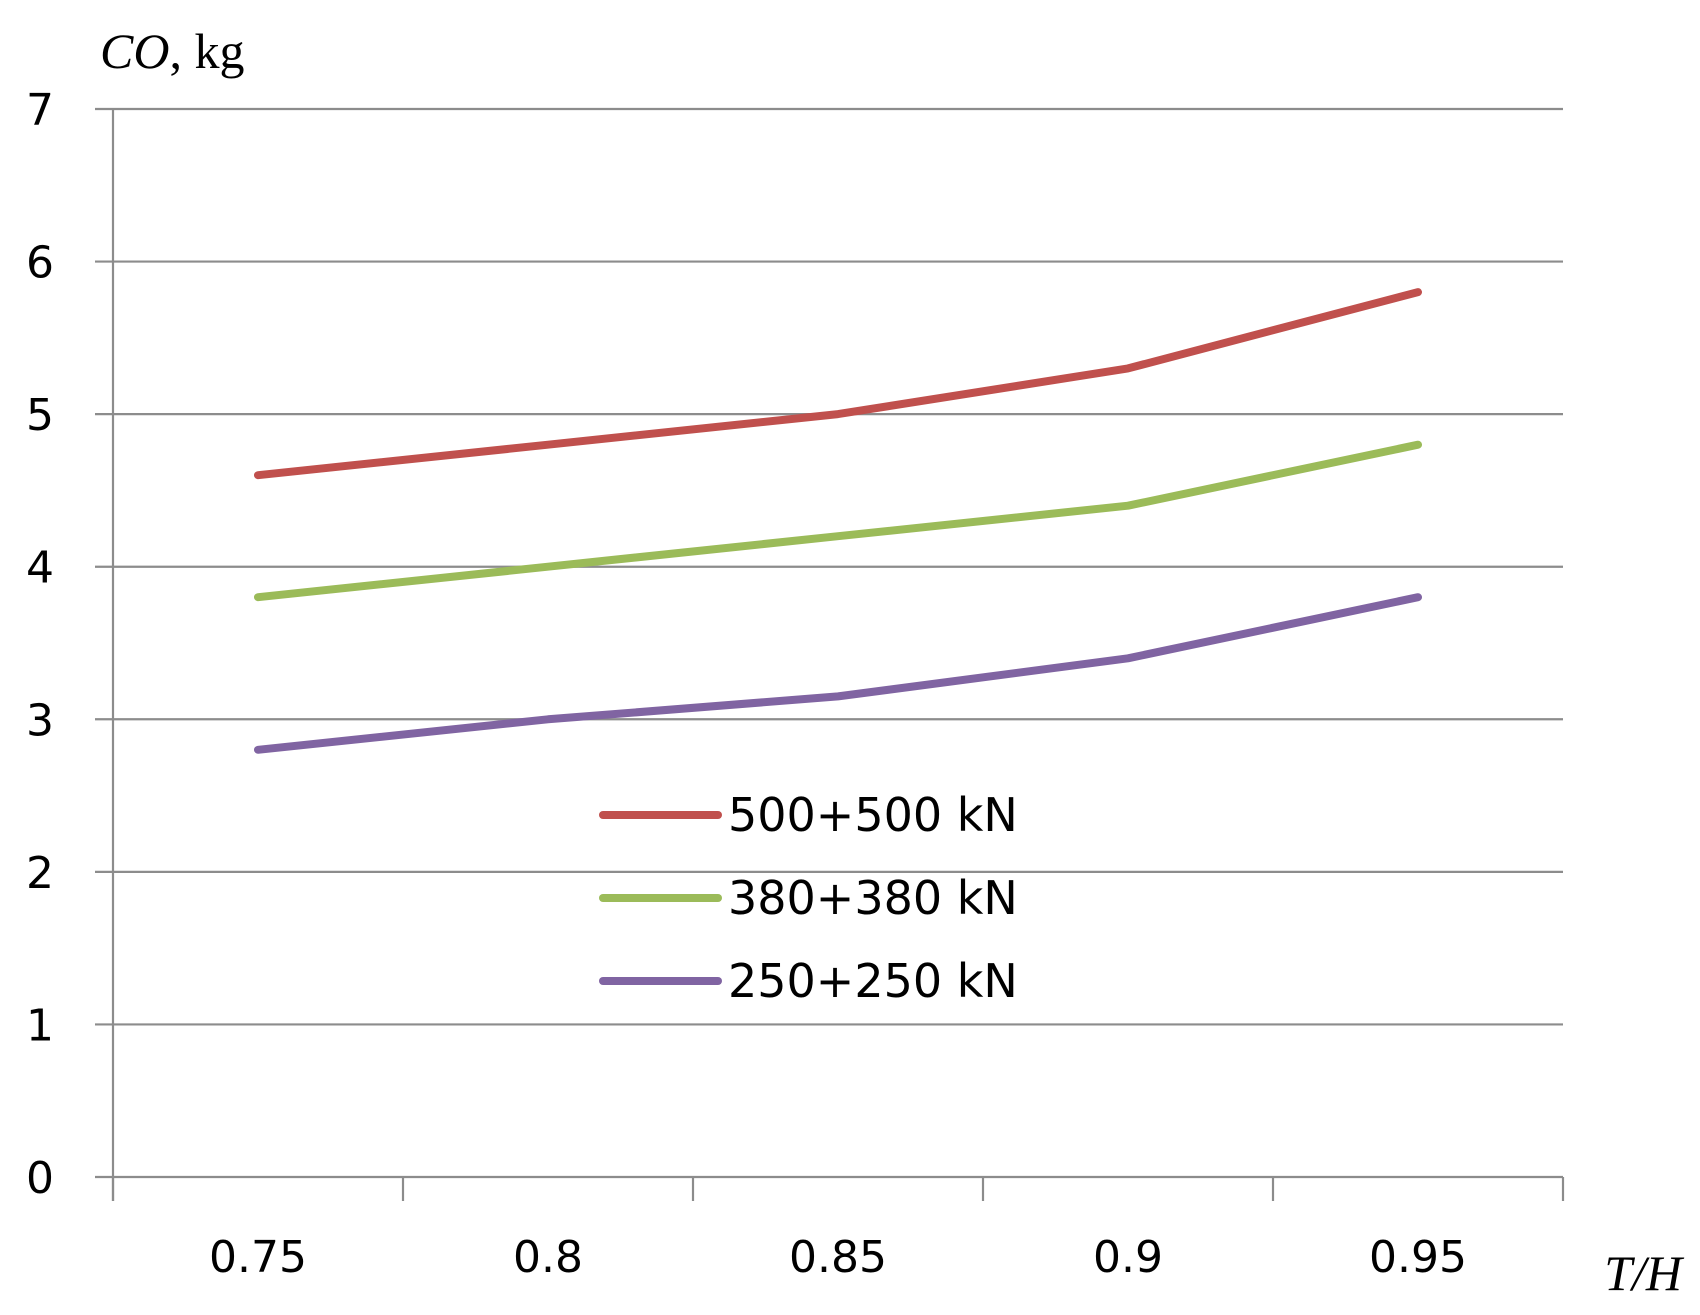 The width and height of the screenshot is (1700, 1315). I want to click on legend-label-2: 380+380 kN, so click(873, 898).